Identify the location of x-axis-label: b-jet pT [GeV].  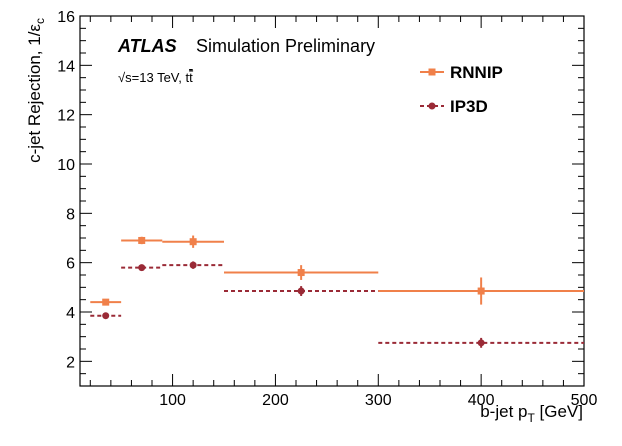
(531, 413).